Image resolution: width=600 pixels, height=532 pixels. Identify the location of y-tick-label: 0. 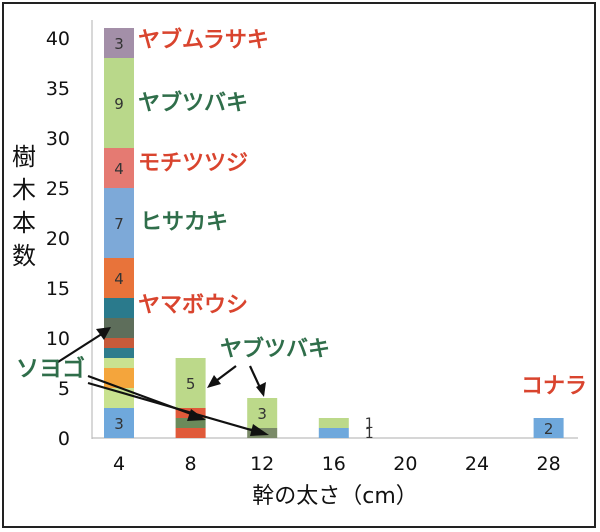
(64, 439).